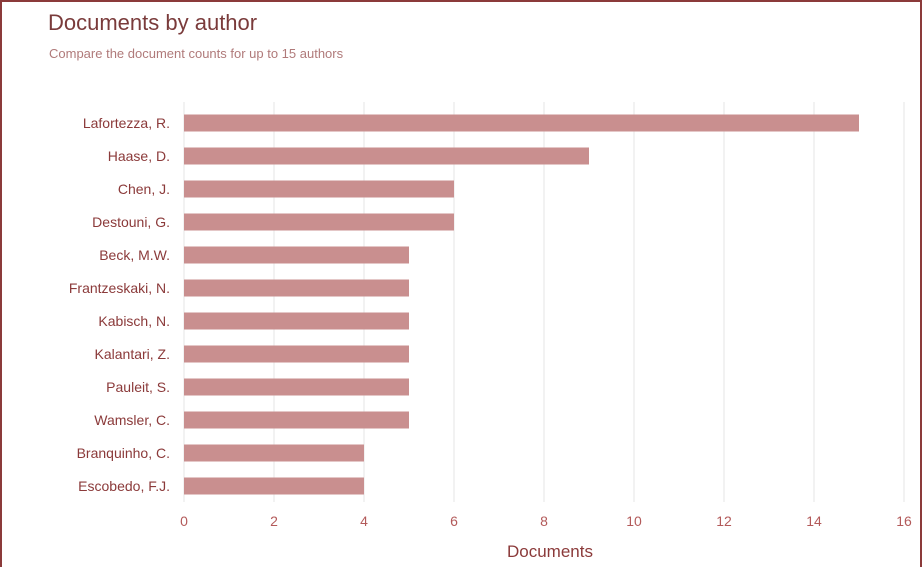  I want to click on x-axis-title: Documents, so click(550, 551).